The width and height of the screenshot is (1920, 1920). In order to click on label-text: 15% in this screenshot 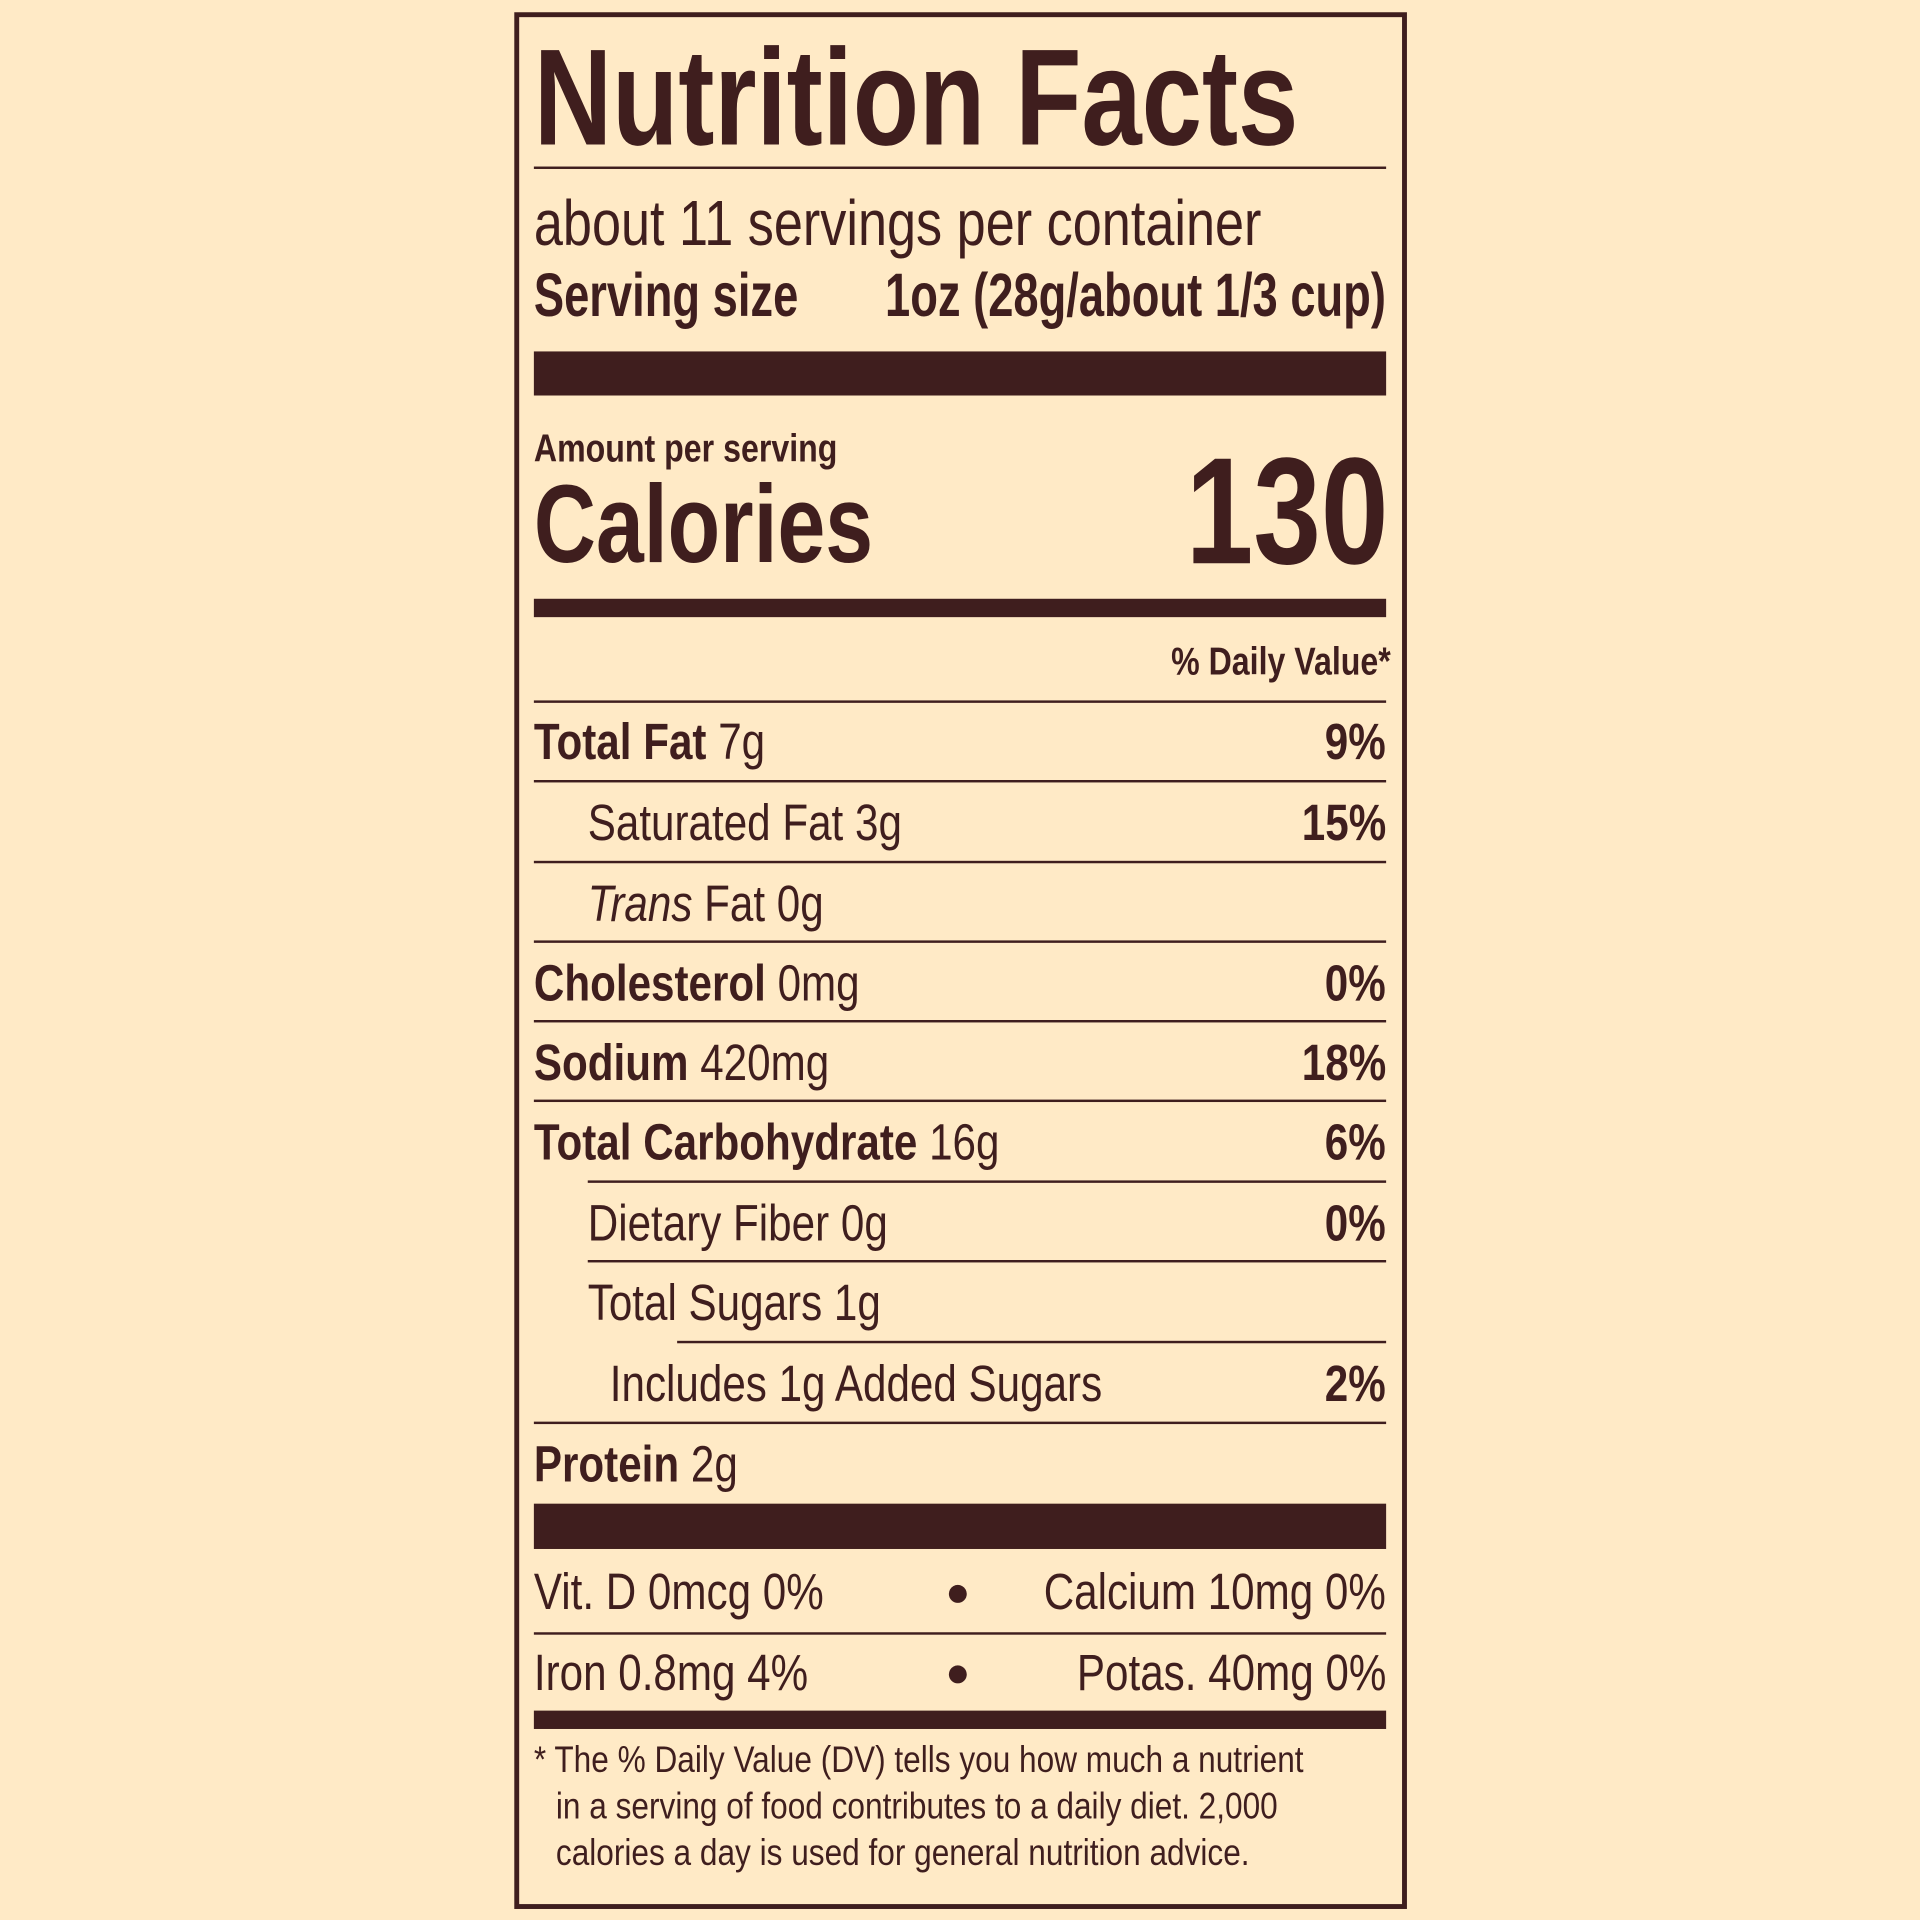, I will do `click(1344, 822)`.